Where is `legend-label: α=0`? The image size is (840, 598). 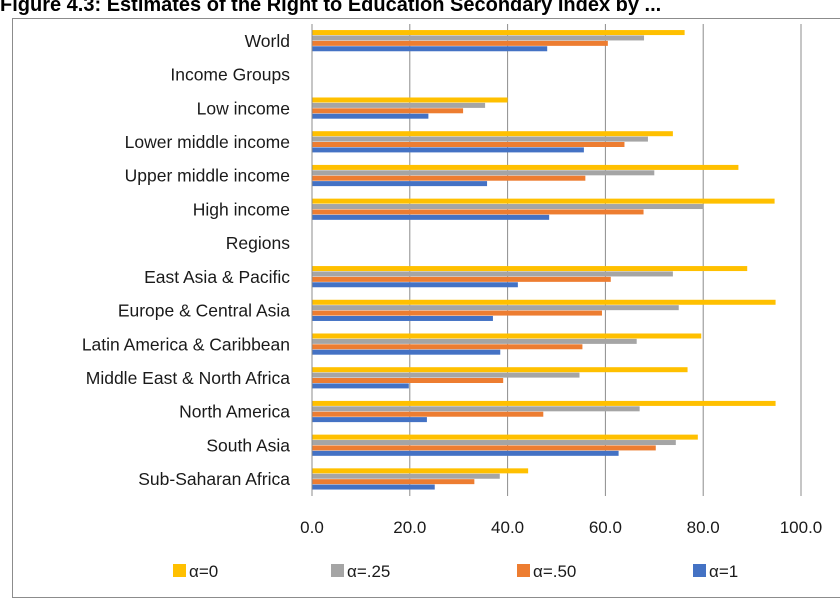
legend-label: α=0 is located at coordinates (203, 571).